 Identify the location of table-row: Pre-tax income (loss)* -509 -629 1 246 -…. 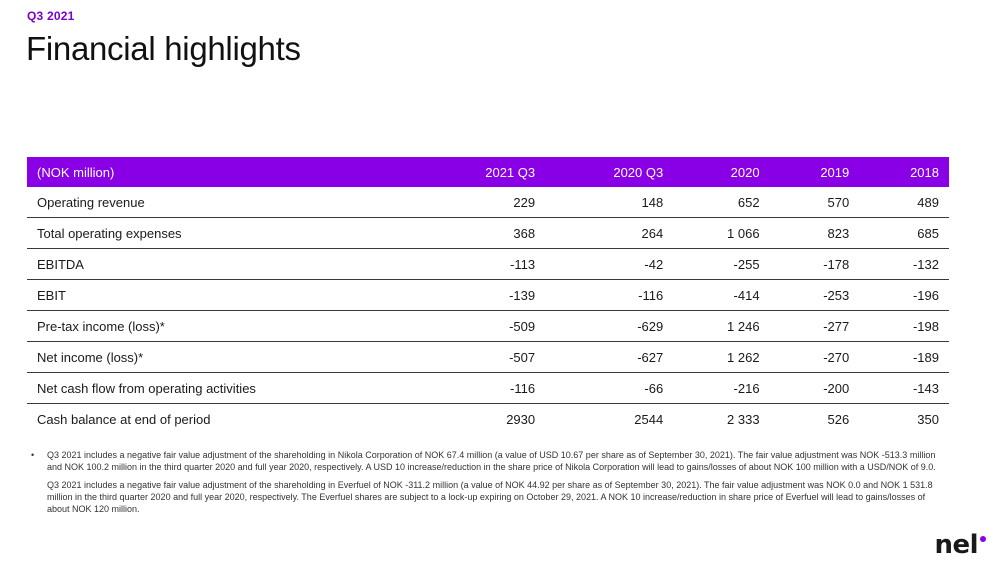
(488, 326).